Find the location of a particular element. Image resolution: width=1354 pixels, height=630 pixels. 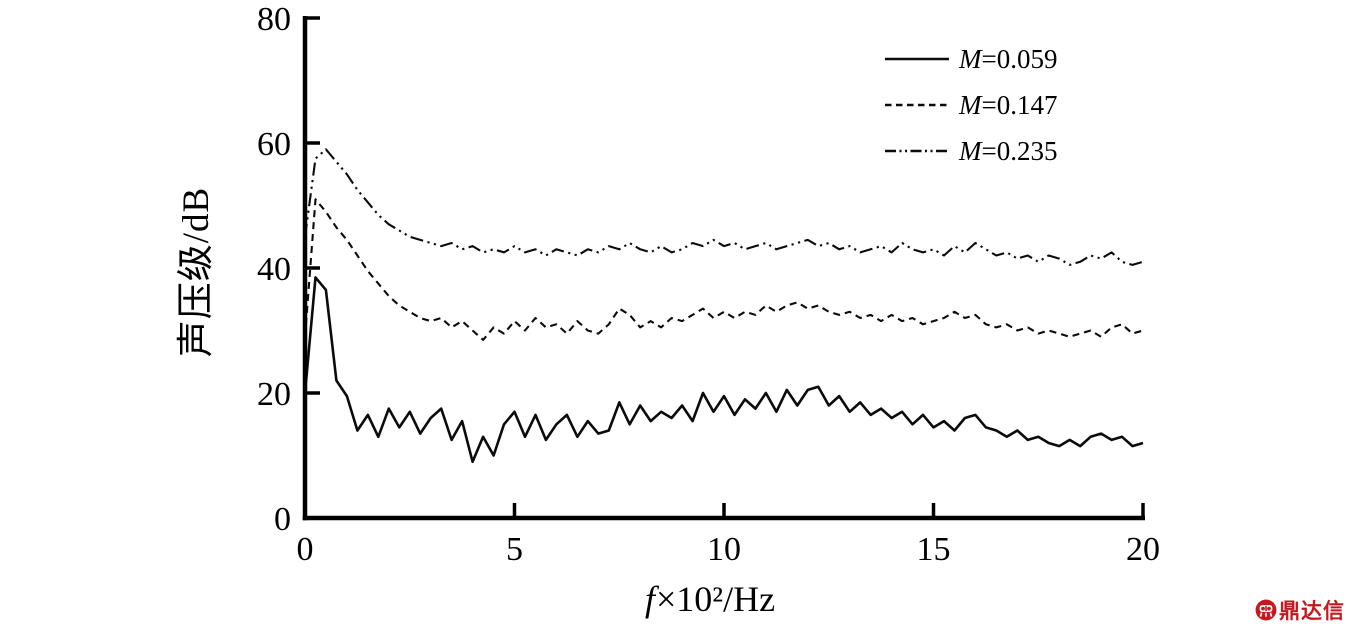

dingdaxin-logo-icon is located at coordinates (1266, 610).